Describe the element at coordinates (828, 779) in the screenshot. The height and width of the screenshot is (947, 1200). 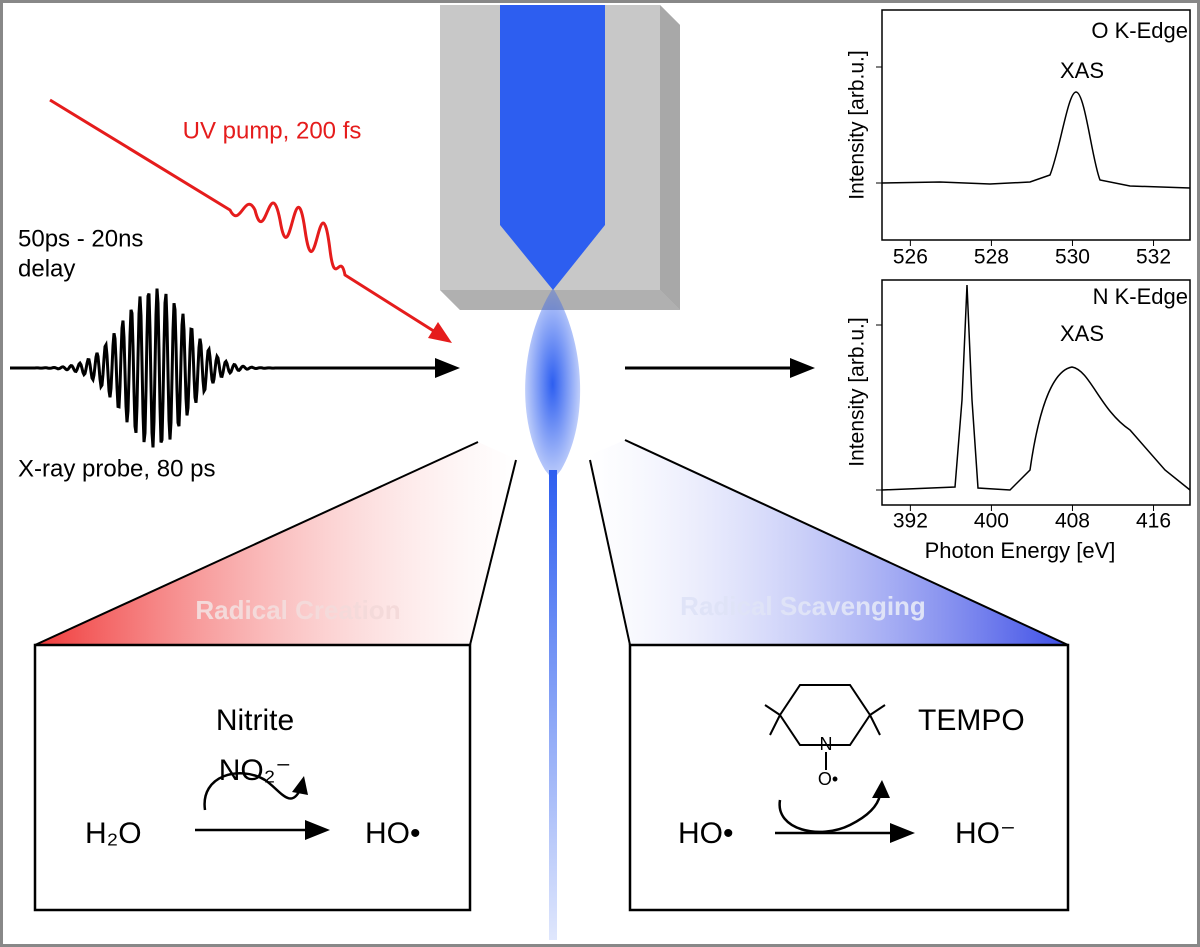
I see `o-atom: O•` at that location.